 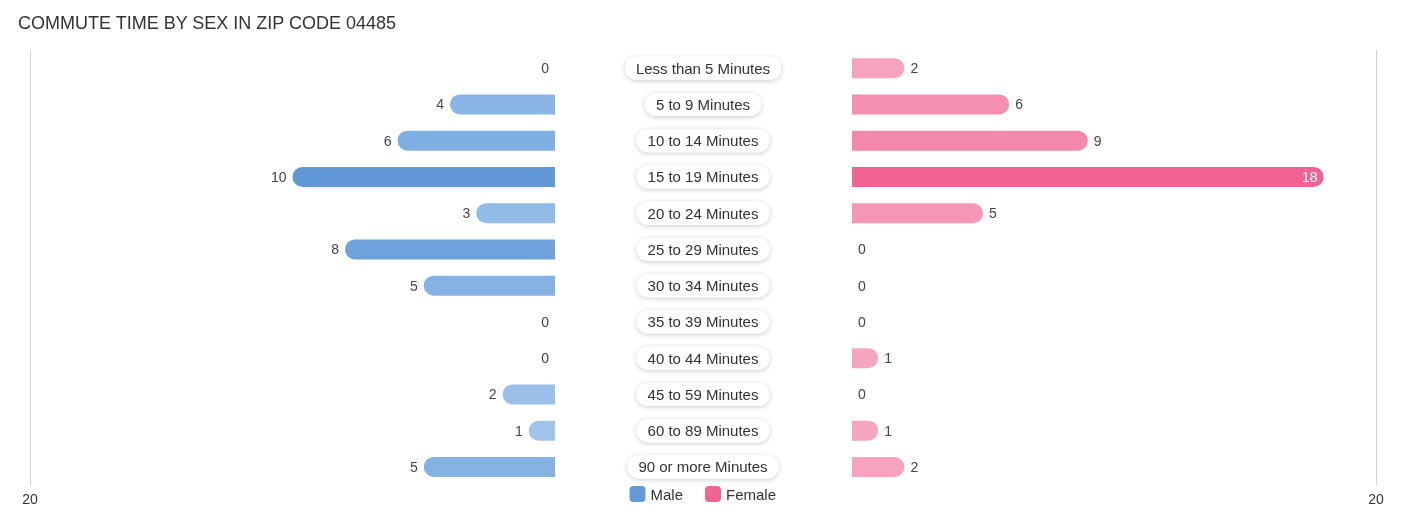 I want to click on legend-label: Male, so click(x=666, y=494).